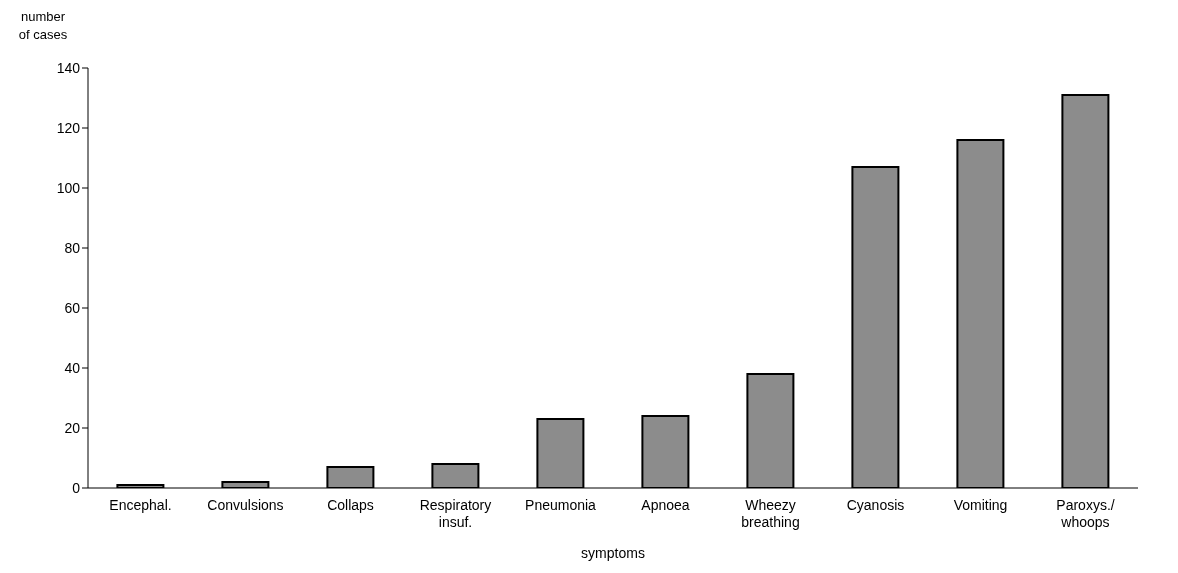  Describe the element at coordinates (140, 505) in the screenshot. I see `x-tick-label: Encephal.` at that location.